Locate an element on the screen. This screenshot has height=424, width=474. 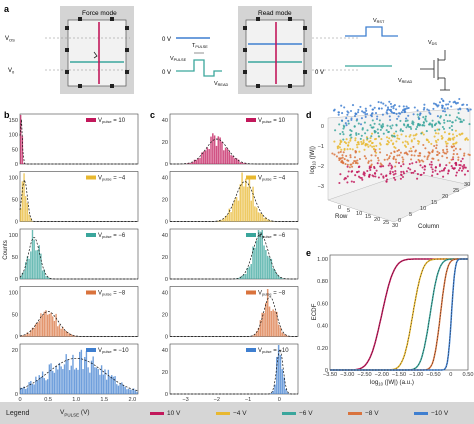
transistor-icon is located at coordinates (435, 70).